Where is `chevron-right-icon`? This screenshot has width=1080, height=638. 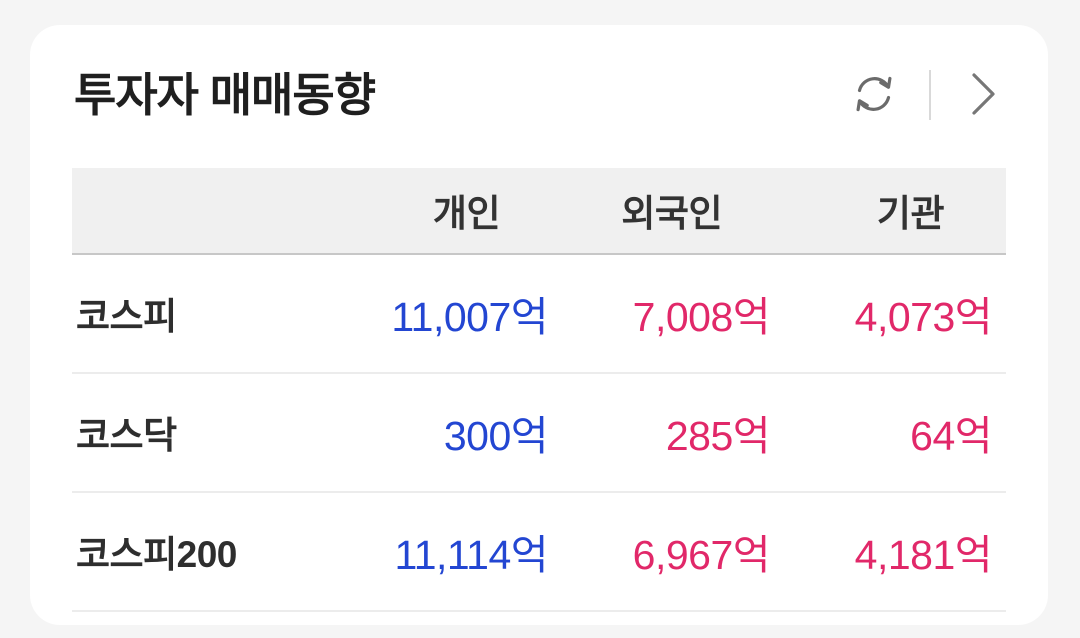
chevron-right-icon is located at coordinates (982, 95).